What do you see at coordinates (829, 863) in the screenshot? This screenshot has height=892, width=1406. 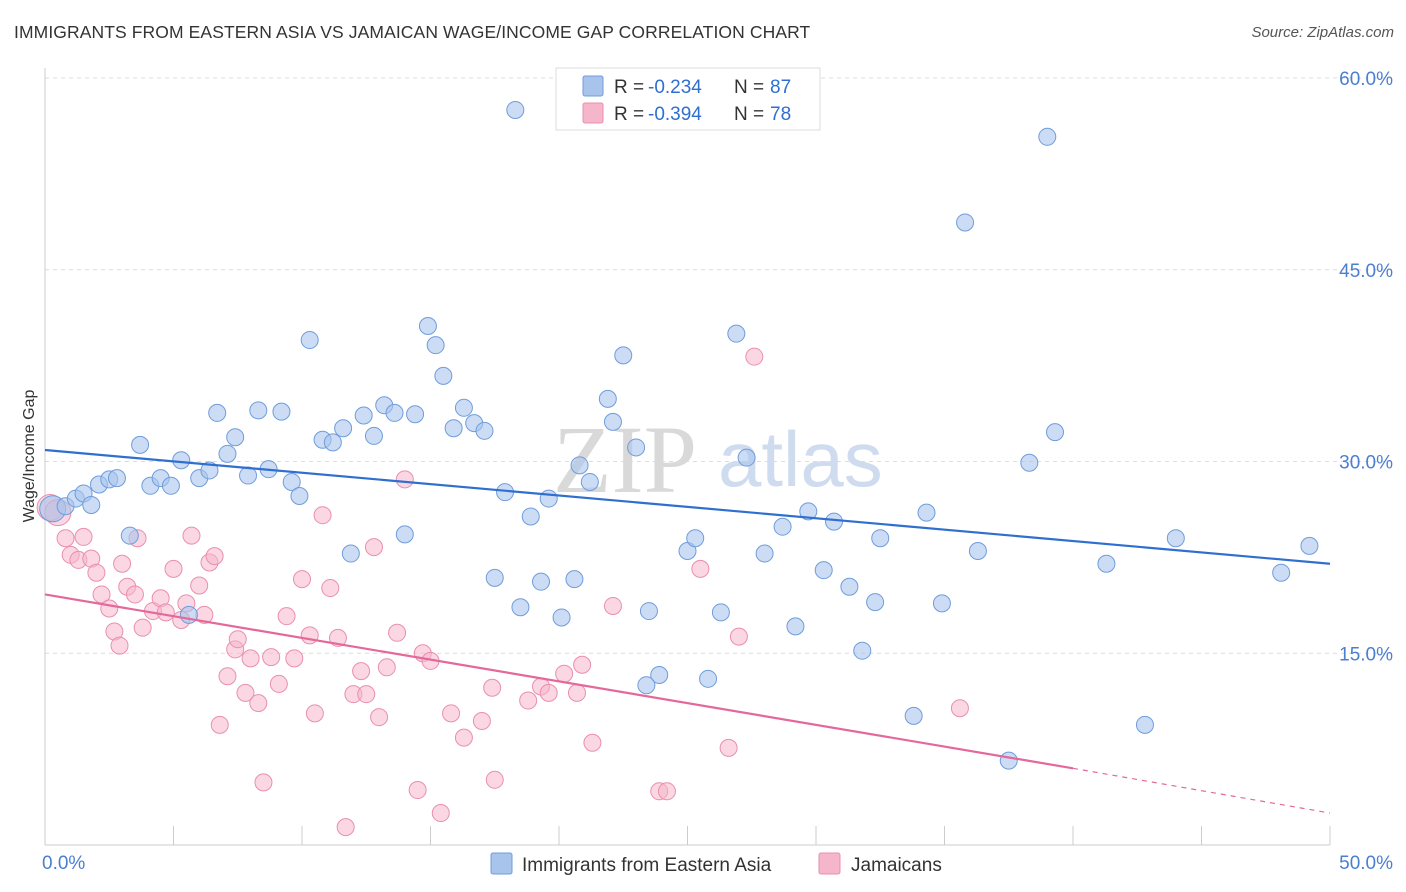 I see `bottom-legend-swatch-pink` at bounding box center [829, 863].